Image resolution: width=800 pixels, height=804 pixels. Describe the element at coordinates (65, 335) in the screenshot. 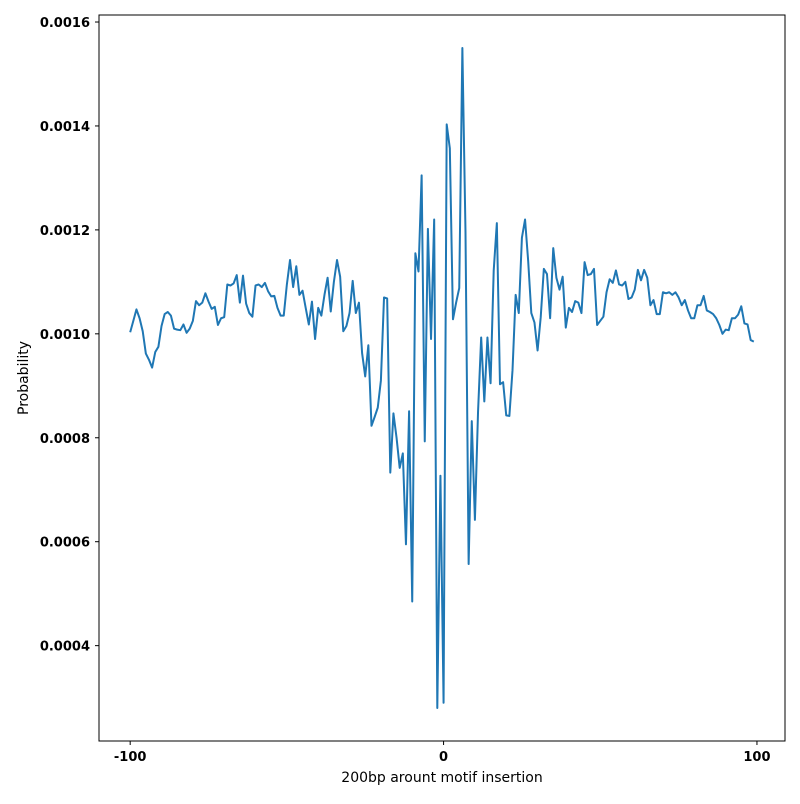

I see `y-tick-label: 0.0010` at that location.